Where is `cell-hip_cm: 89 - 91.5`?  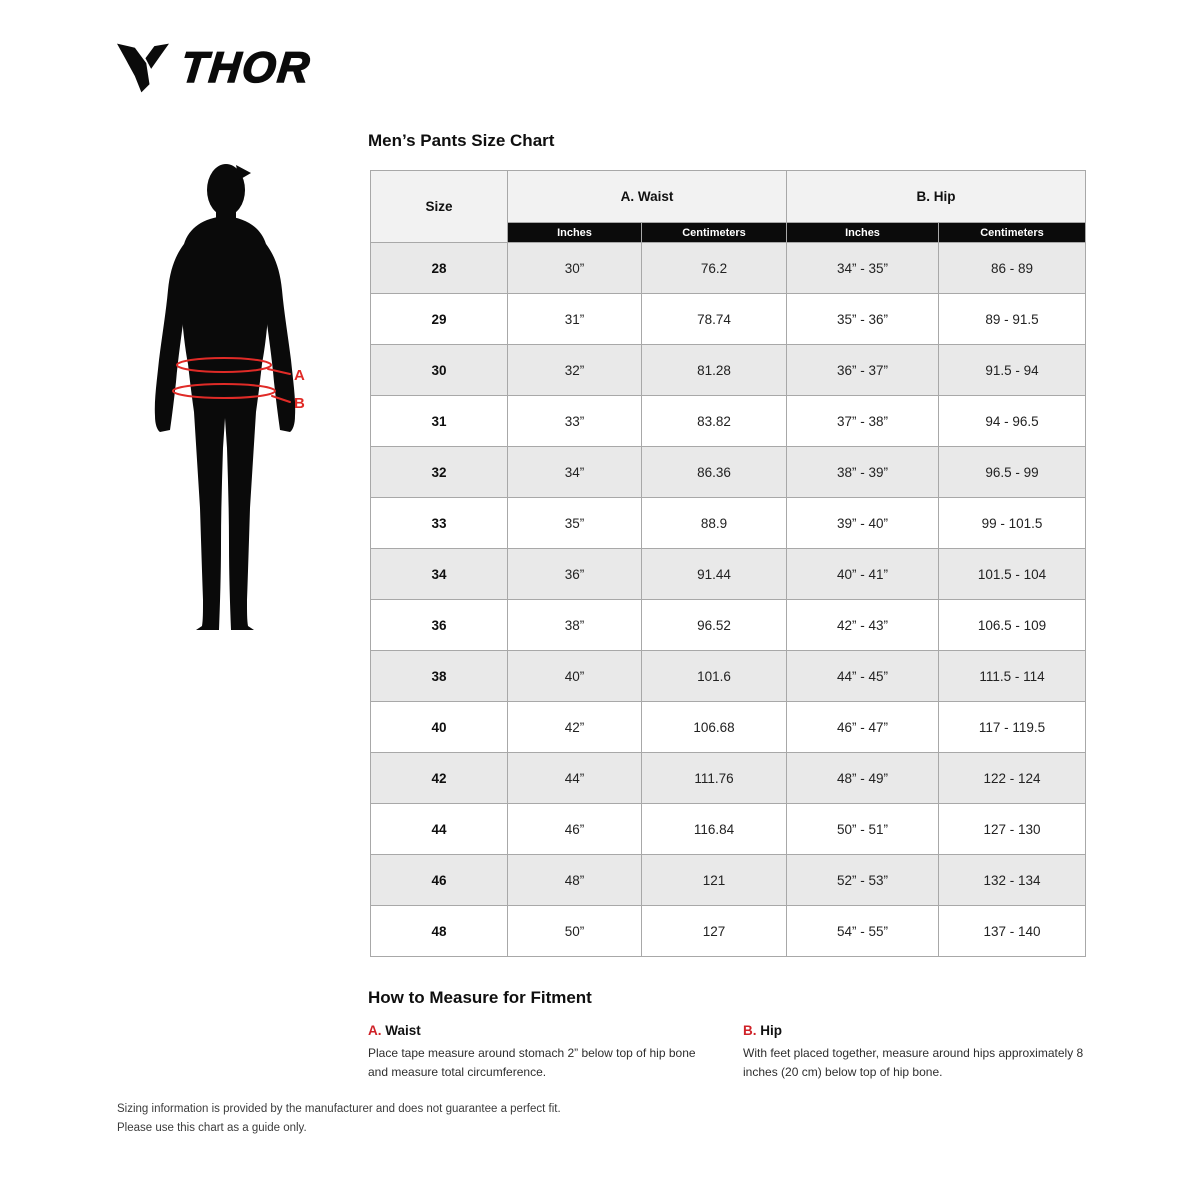
cell-hip_cm: 89 - 91.5 is located at coordinates (1012, 319).